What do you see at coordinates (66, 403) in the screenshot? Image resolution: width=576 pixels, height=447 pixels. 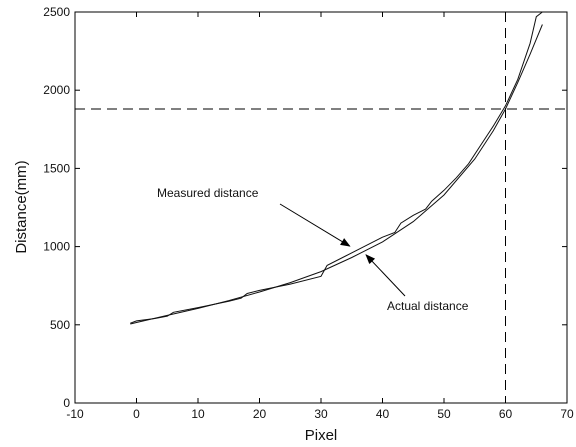 I see `y-tick-label: 0` at bounding box center [66, 403].